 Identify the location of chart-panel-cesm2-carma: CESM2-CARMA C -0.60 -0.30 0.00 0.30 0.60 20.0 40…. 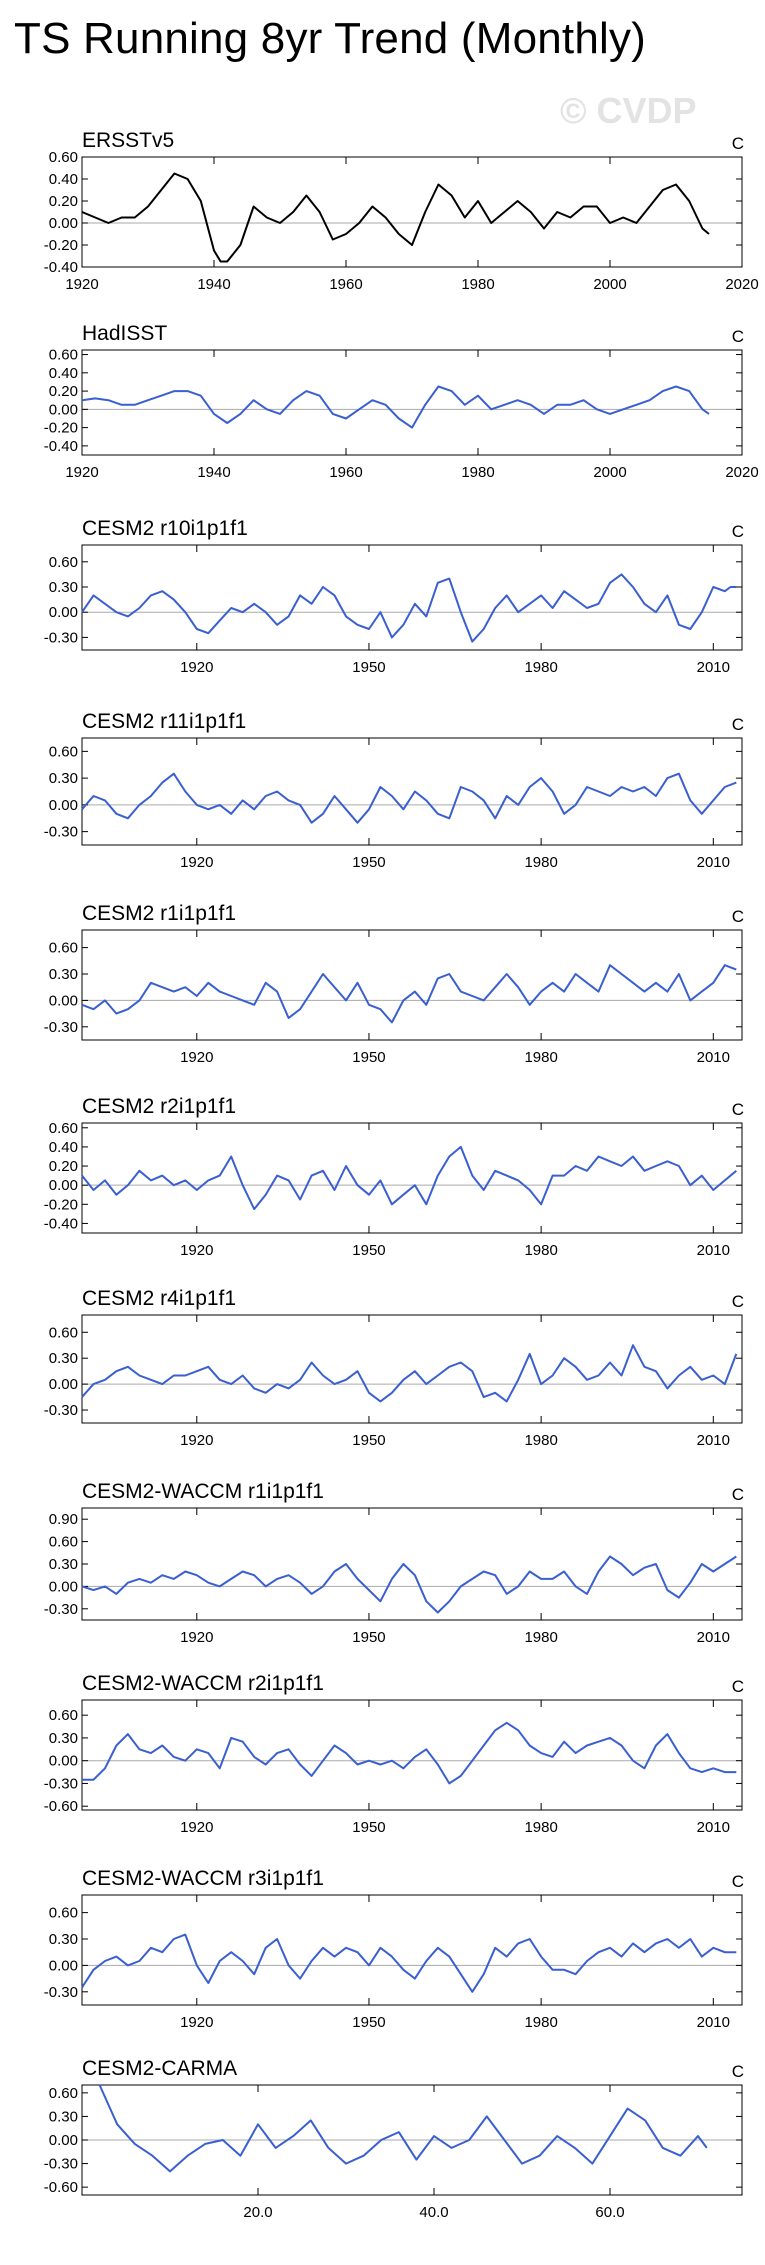
(394, 2139).